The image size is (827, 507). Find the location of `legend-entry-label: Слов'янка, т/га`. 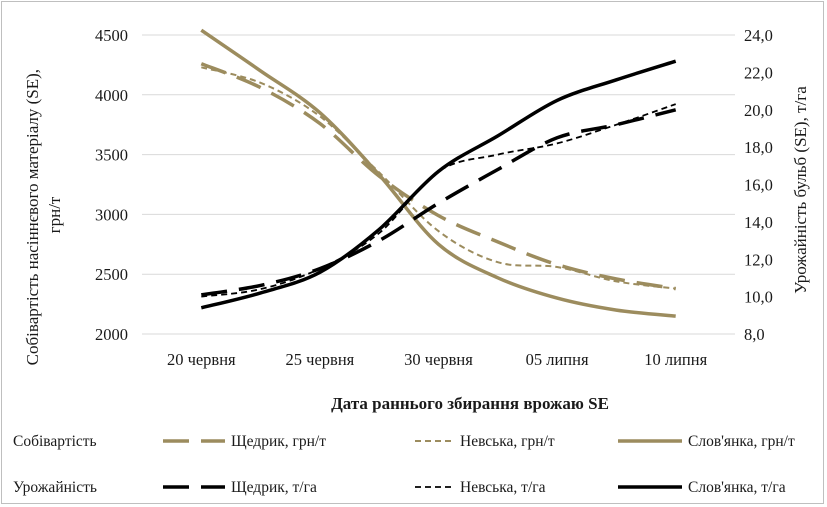

legend-entry-label: Слов'янка, т/га is located at coordinates (737, 487).